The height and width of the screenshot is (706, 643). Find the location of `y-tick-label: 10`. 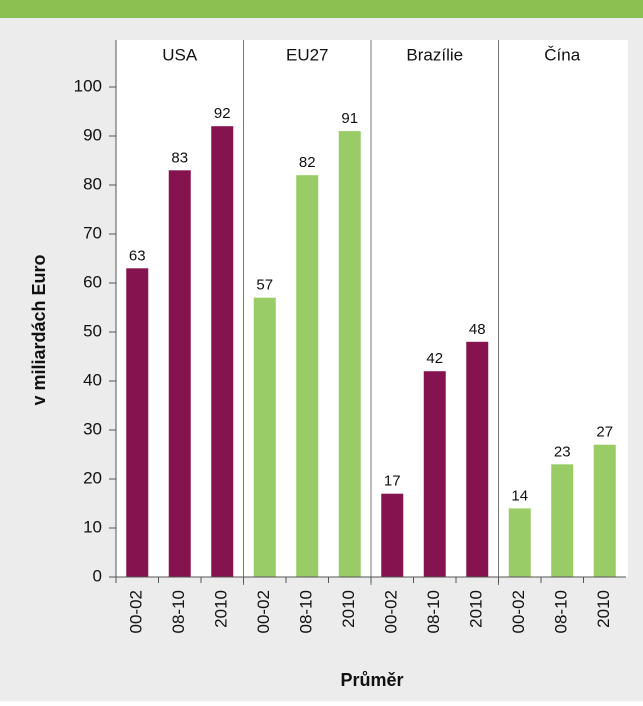

y-tick-label: 10 is located at coordinates (92, 526).